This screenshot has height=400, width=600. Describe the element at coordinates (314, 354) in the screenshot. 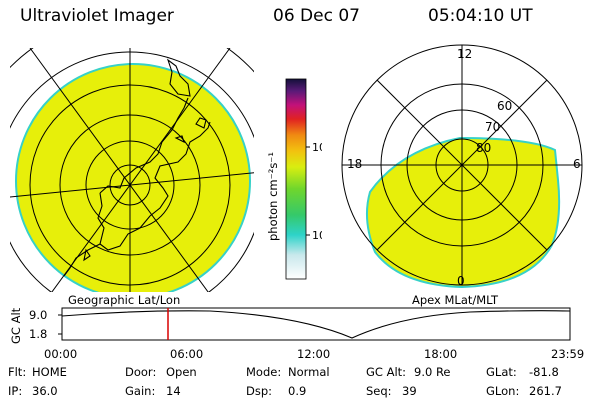

I see `time-tick-1200: 12:00` at that location.